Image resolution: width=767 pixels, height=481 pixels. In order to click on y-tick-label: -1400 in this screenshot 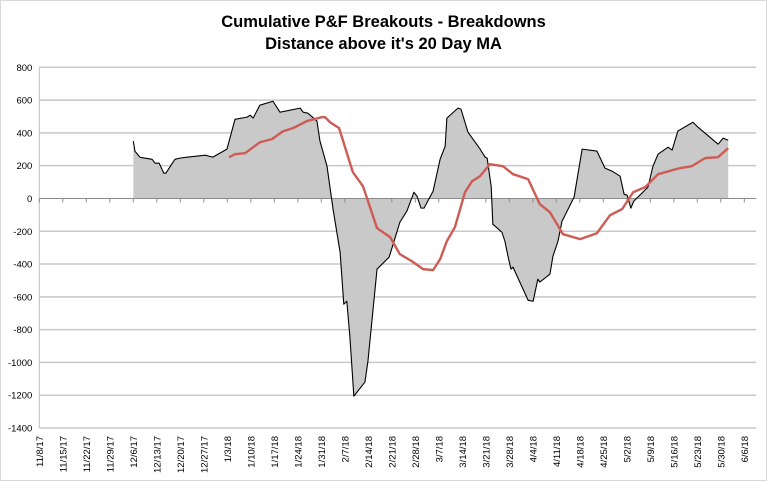, I will do `click(20, 429)`.